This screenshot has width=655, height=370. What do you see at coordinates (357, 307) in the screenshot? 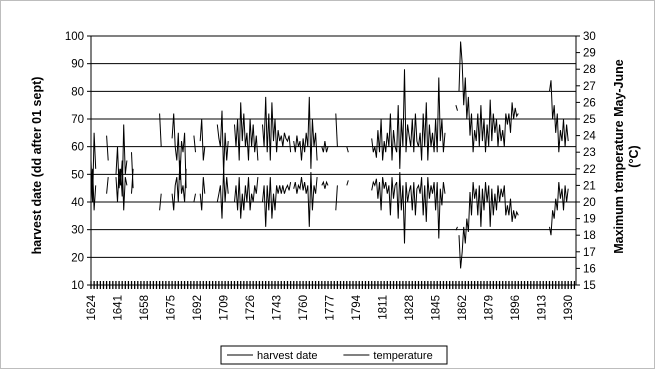
I see `x-tick-label: 1794` at bounding box center [357, 307].